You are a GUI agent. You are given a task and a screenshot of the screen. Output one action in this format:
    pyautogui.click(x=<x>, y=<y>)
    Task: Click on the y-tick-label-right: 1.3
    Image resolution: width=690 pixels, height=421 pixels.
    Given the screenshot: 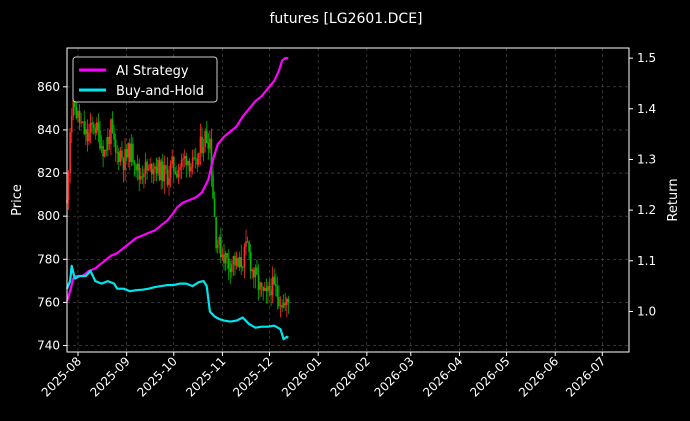 What is the action you would take?
    pyautogui.click(x=646, y=159)
    